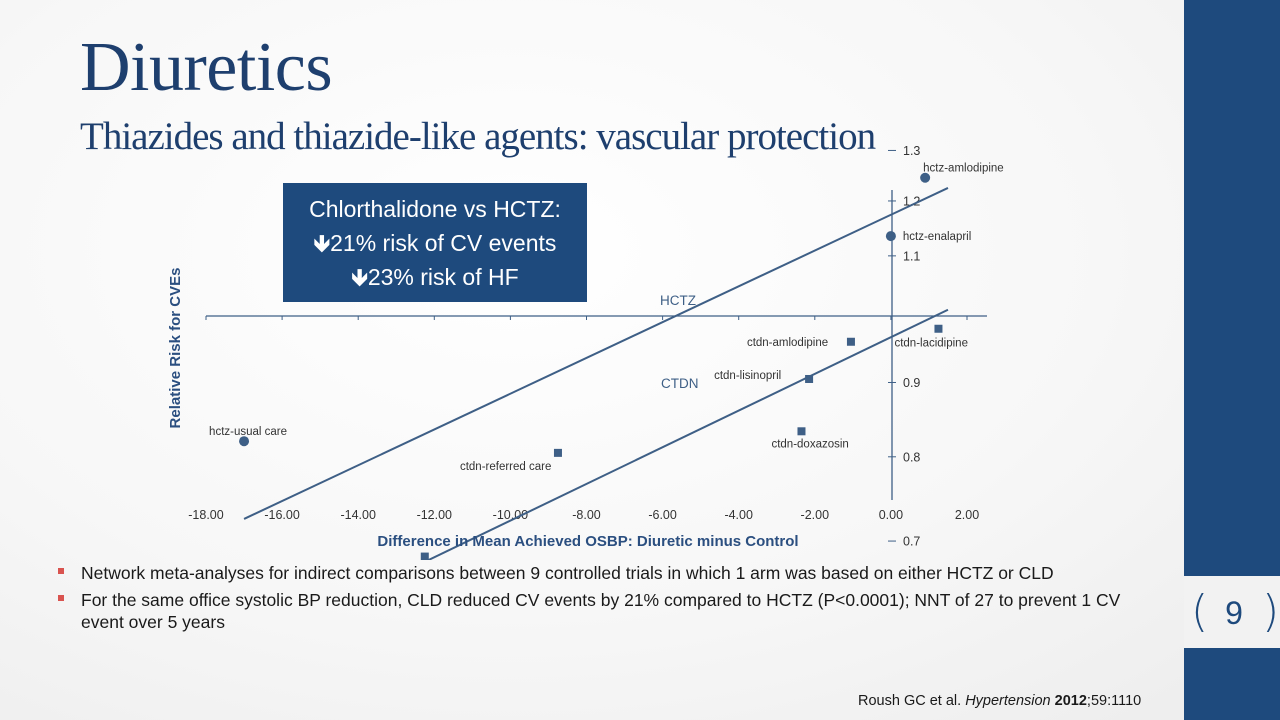 This screenshot has width=1280, height=720. I want to click on x-tick-label: -2.00, so click(815, 515).